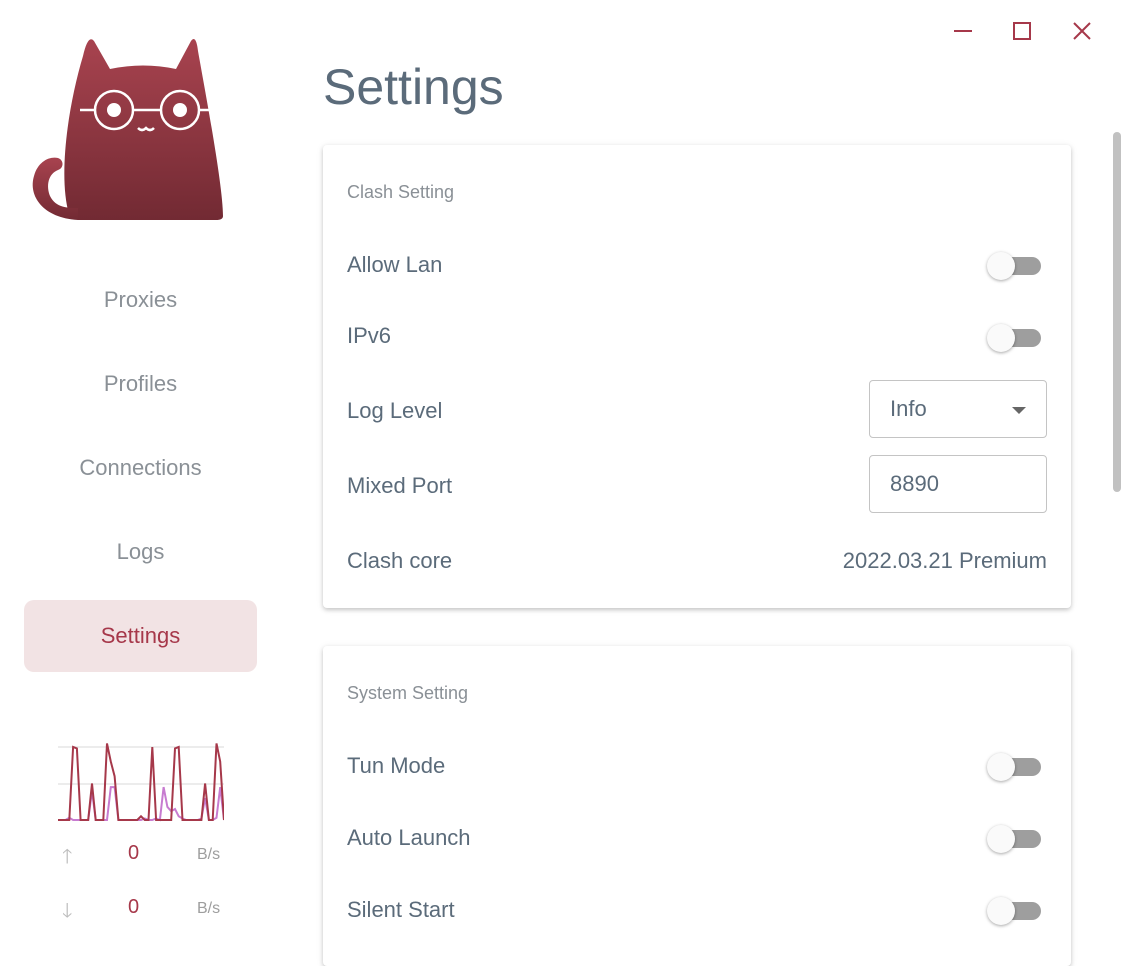 The image size is (1124, 966). I want to click on mixed-port-label: Mixed Port, so click(400, 485).